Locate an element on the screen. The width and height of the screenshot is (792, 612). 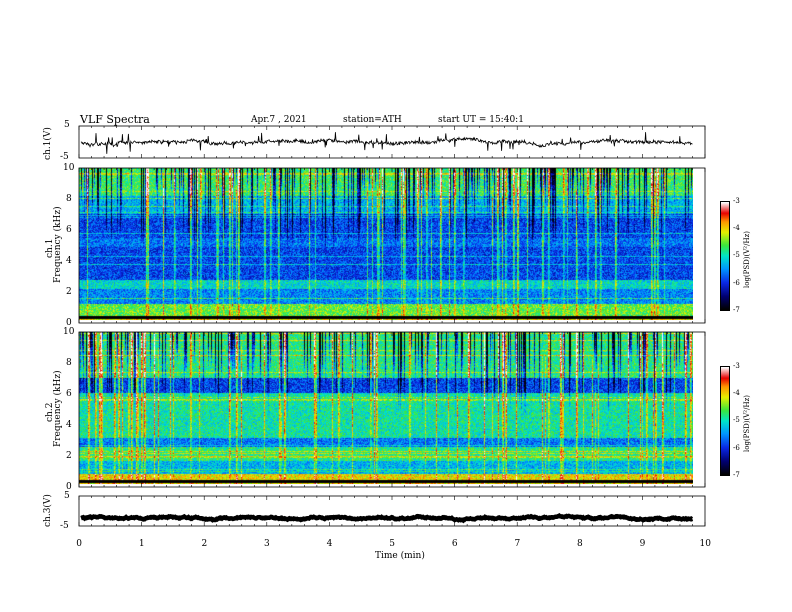
ch1-spec-ytick-10: 10 is located at coordinates (69, 168).